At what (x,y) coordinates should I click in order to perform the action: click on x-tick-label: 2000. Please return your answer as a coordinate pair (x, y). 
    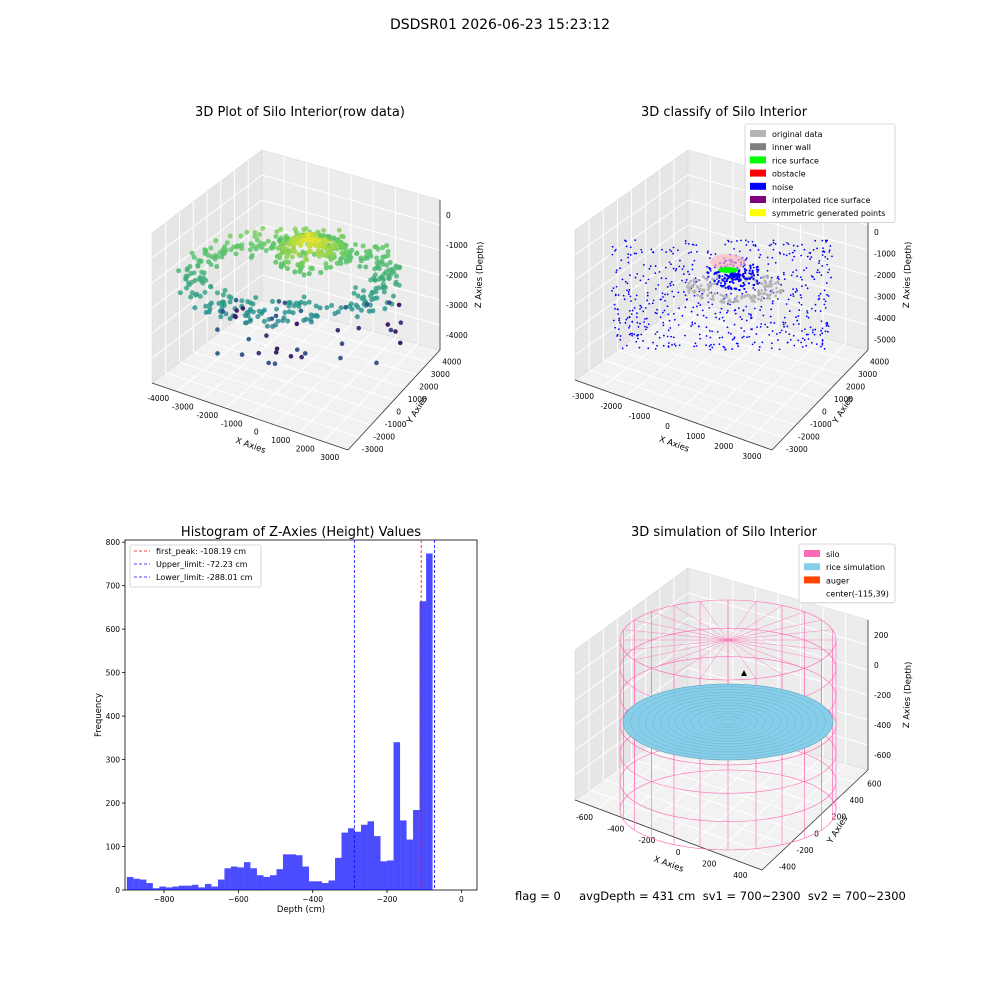
    Looking at the image, I should click on (723, 446).